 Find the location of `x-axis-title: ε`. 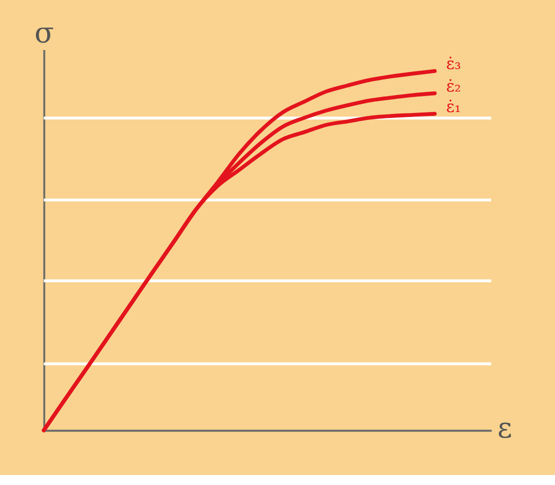

x-axis-title: ε is located at coordinates (504, 427).